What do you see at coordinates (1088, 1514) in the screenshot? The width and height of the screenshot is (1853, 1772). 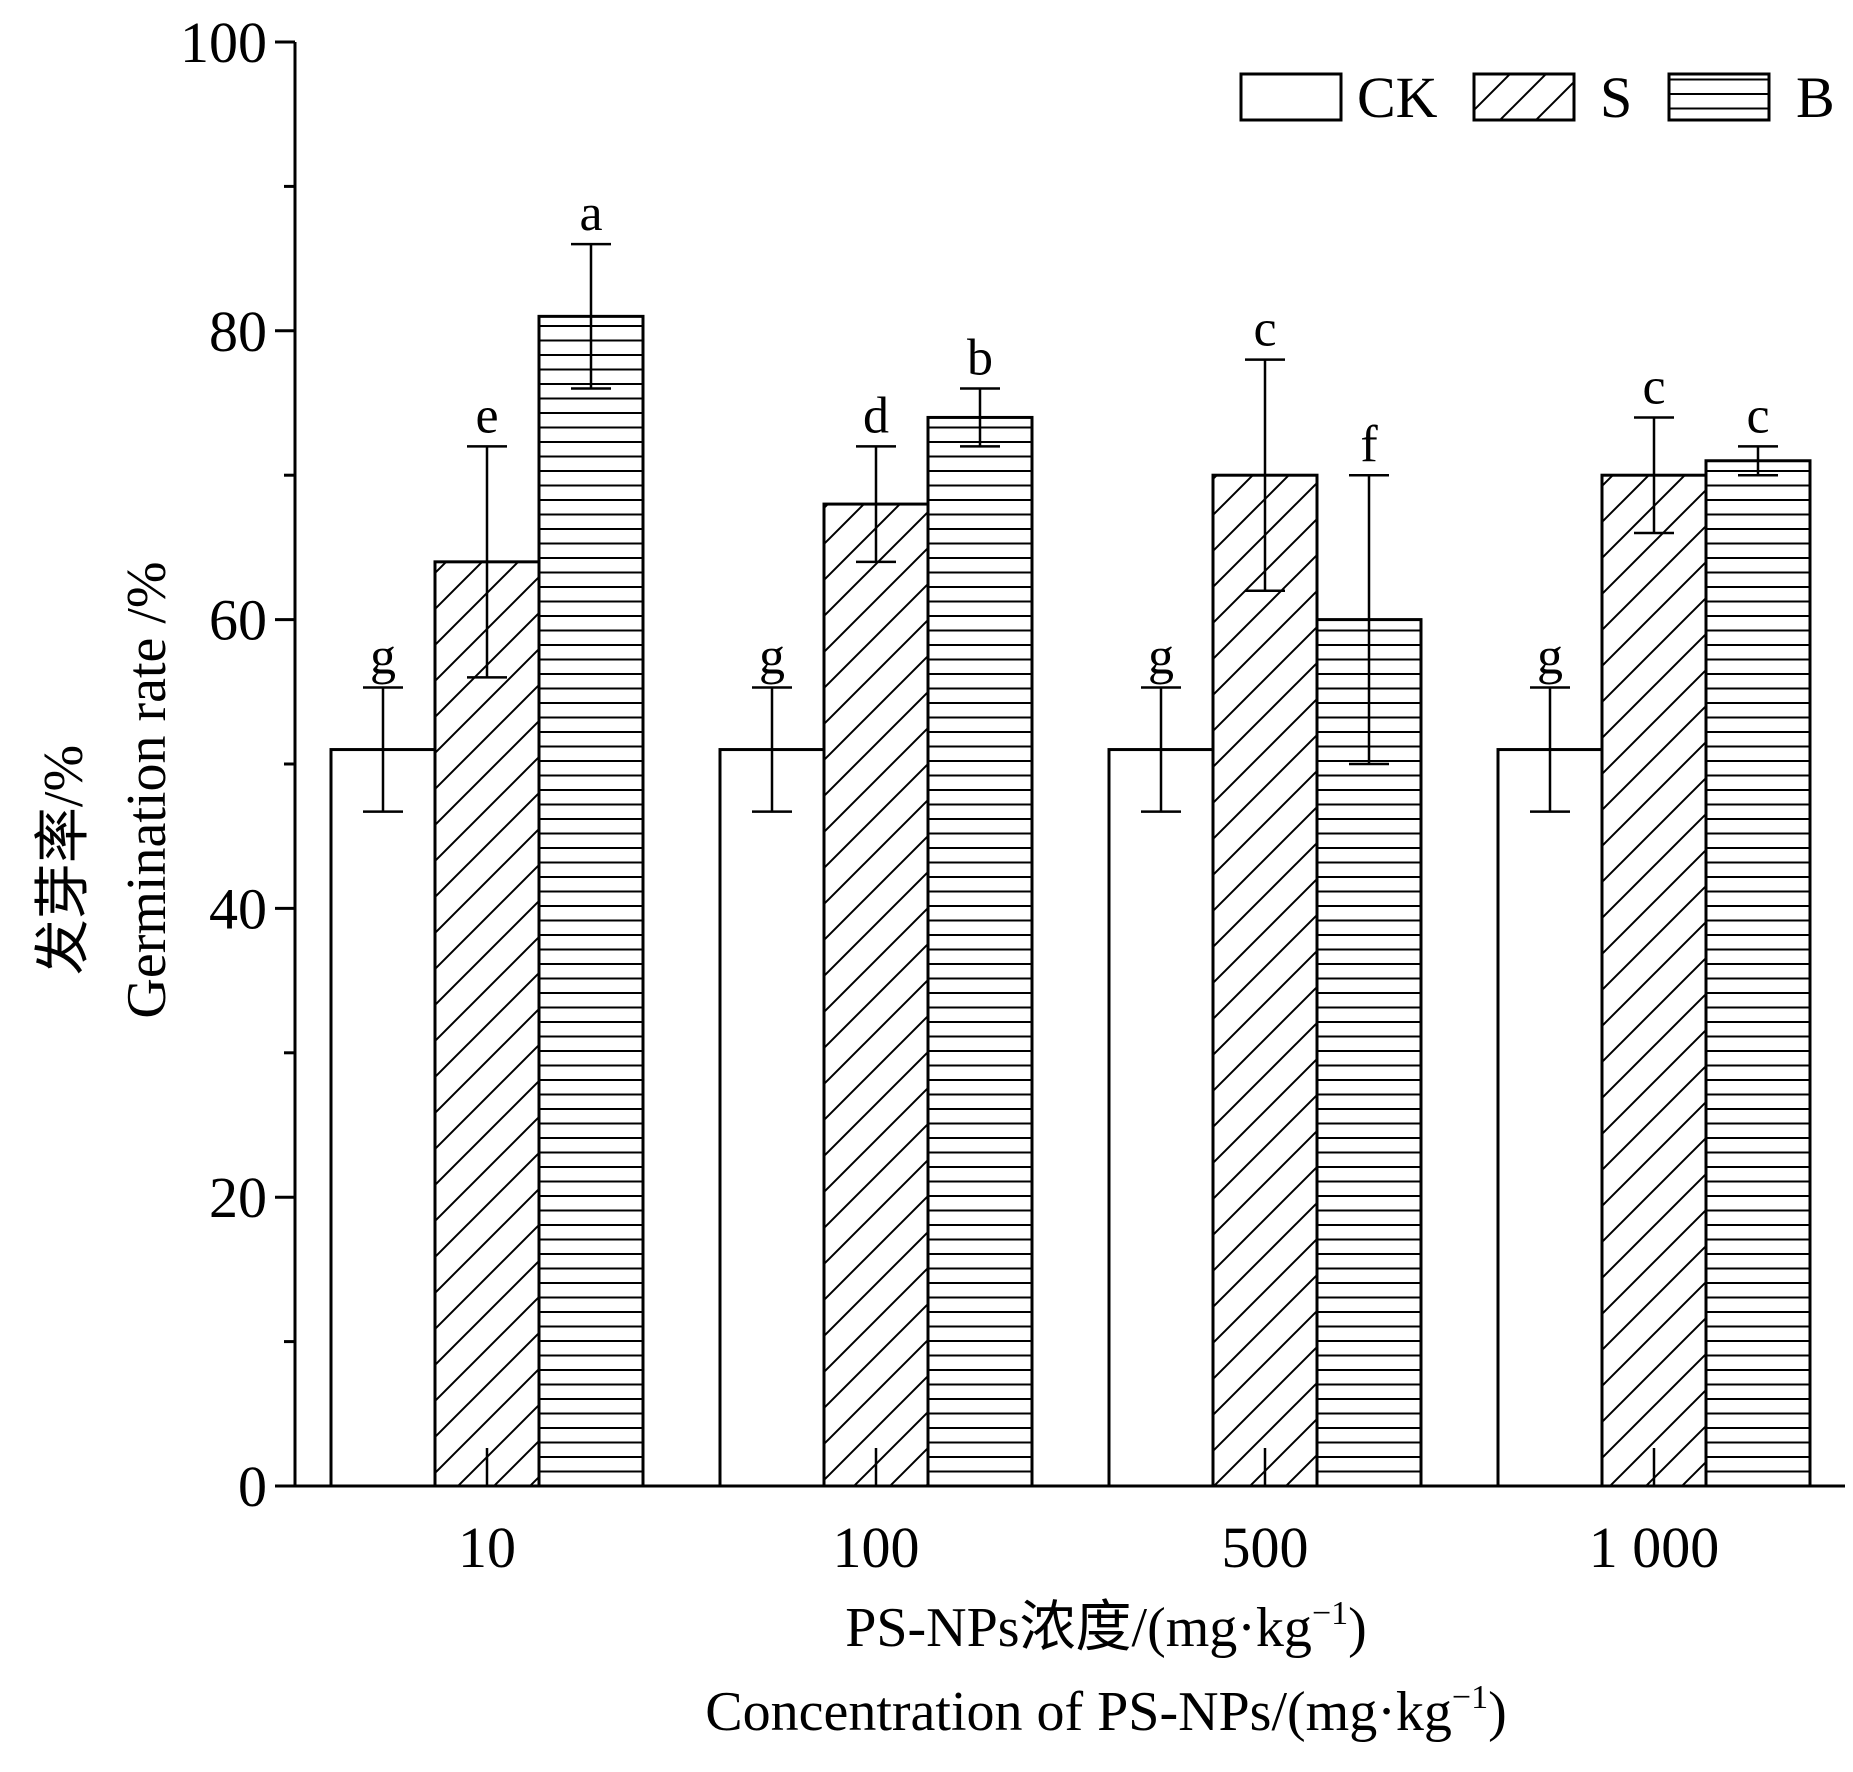 I see `x-ticks: 10 100 500 1 000` at bounding box center [1088, 1514].